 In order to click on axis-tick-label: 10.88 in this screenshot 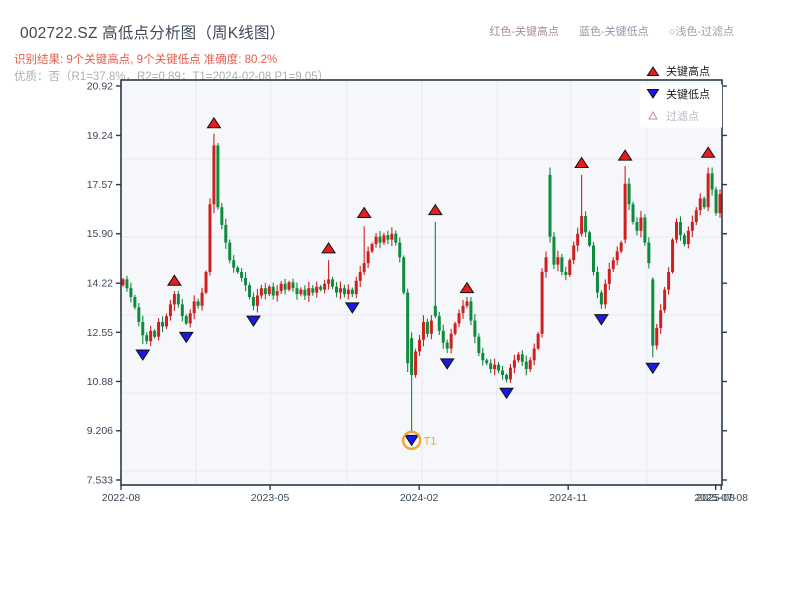, I will do `click(100, 382)`.